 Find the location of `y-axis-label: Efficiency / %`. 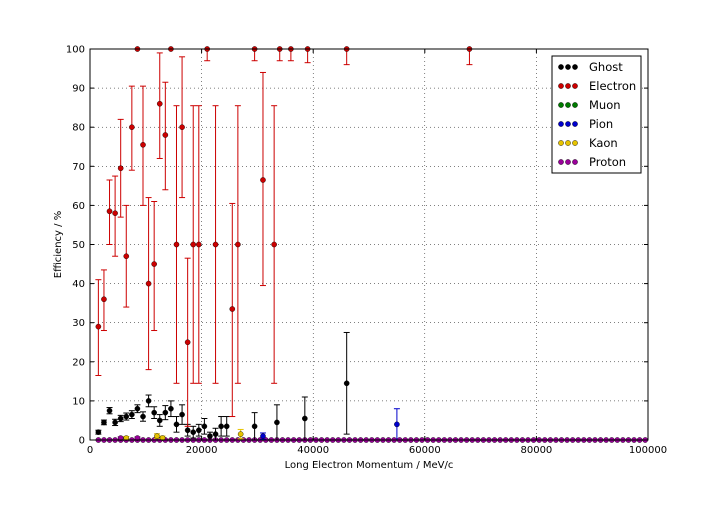

y-axis-label: Efficiency / % is located at coordinates (58, 244).